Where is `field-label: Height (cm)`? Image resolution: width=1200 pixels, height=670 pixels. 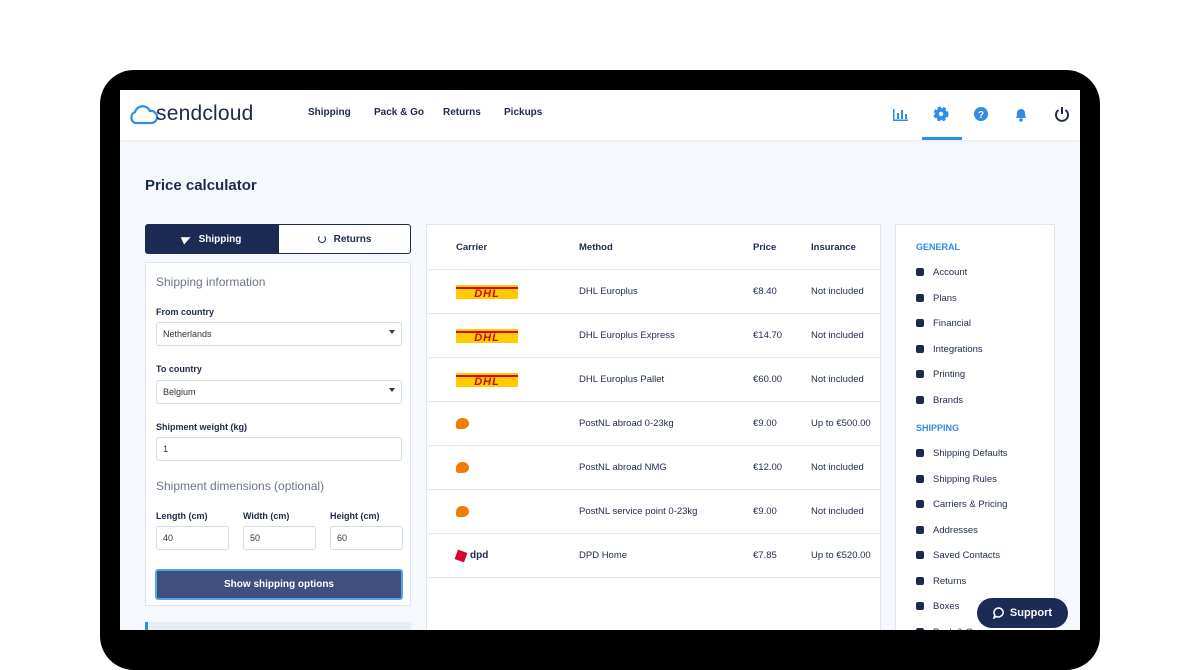
field-label: Height (cm) is located at coordinates (355, 516).